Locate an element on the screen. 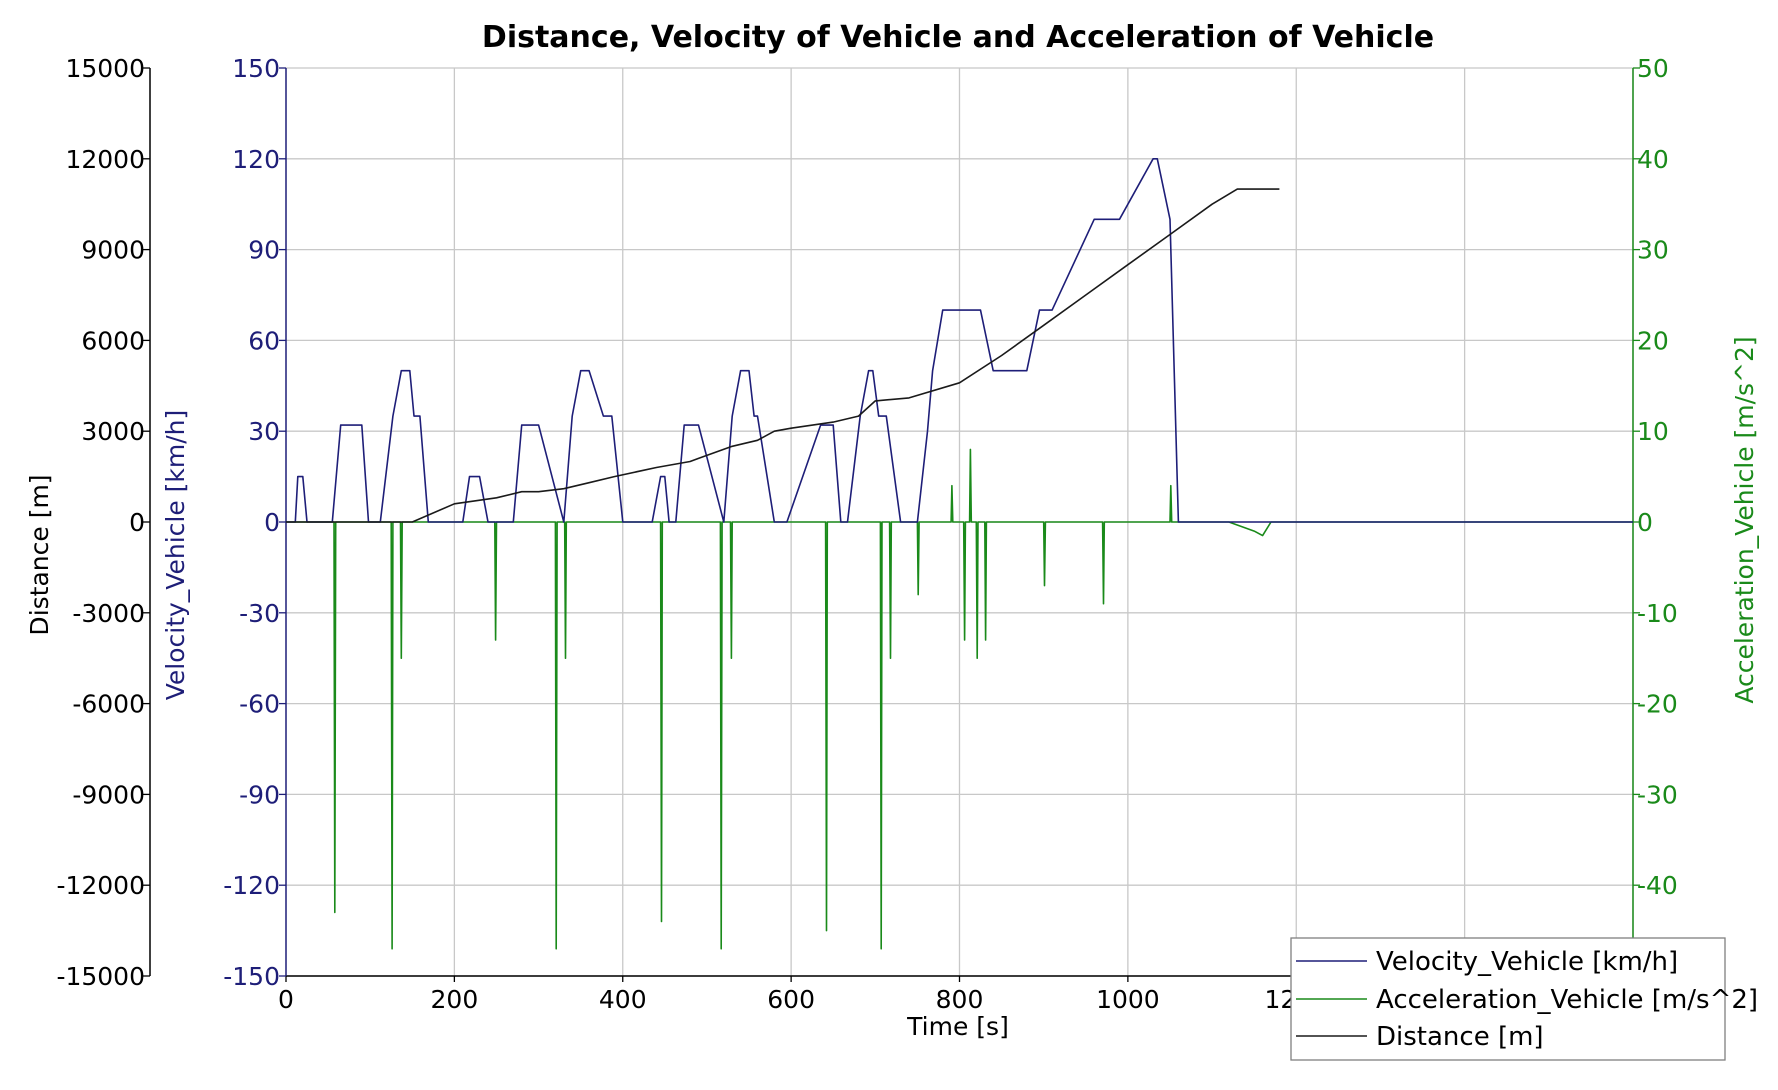  acceleration-tick-label: 10 is located at coordinates (1653, 431).